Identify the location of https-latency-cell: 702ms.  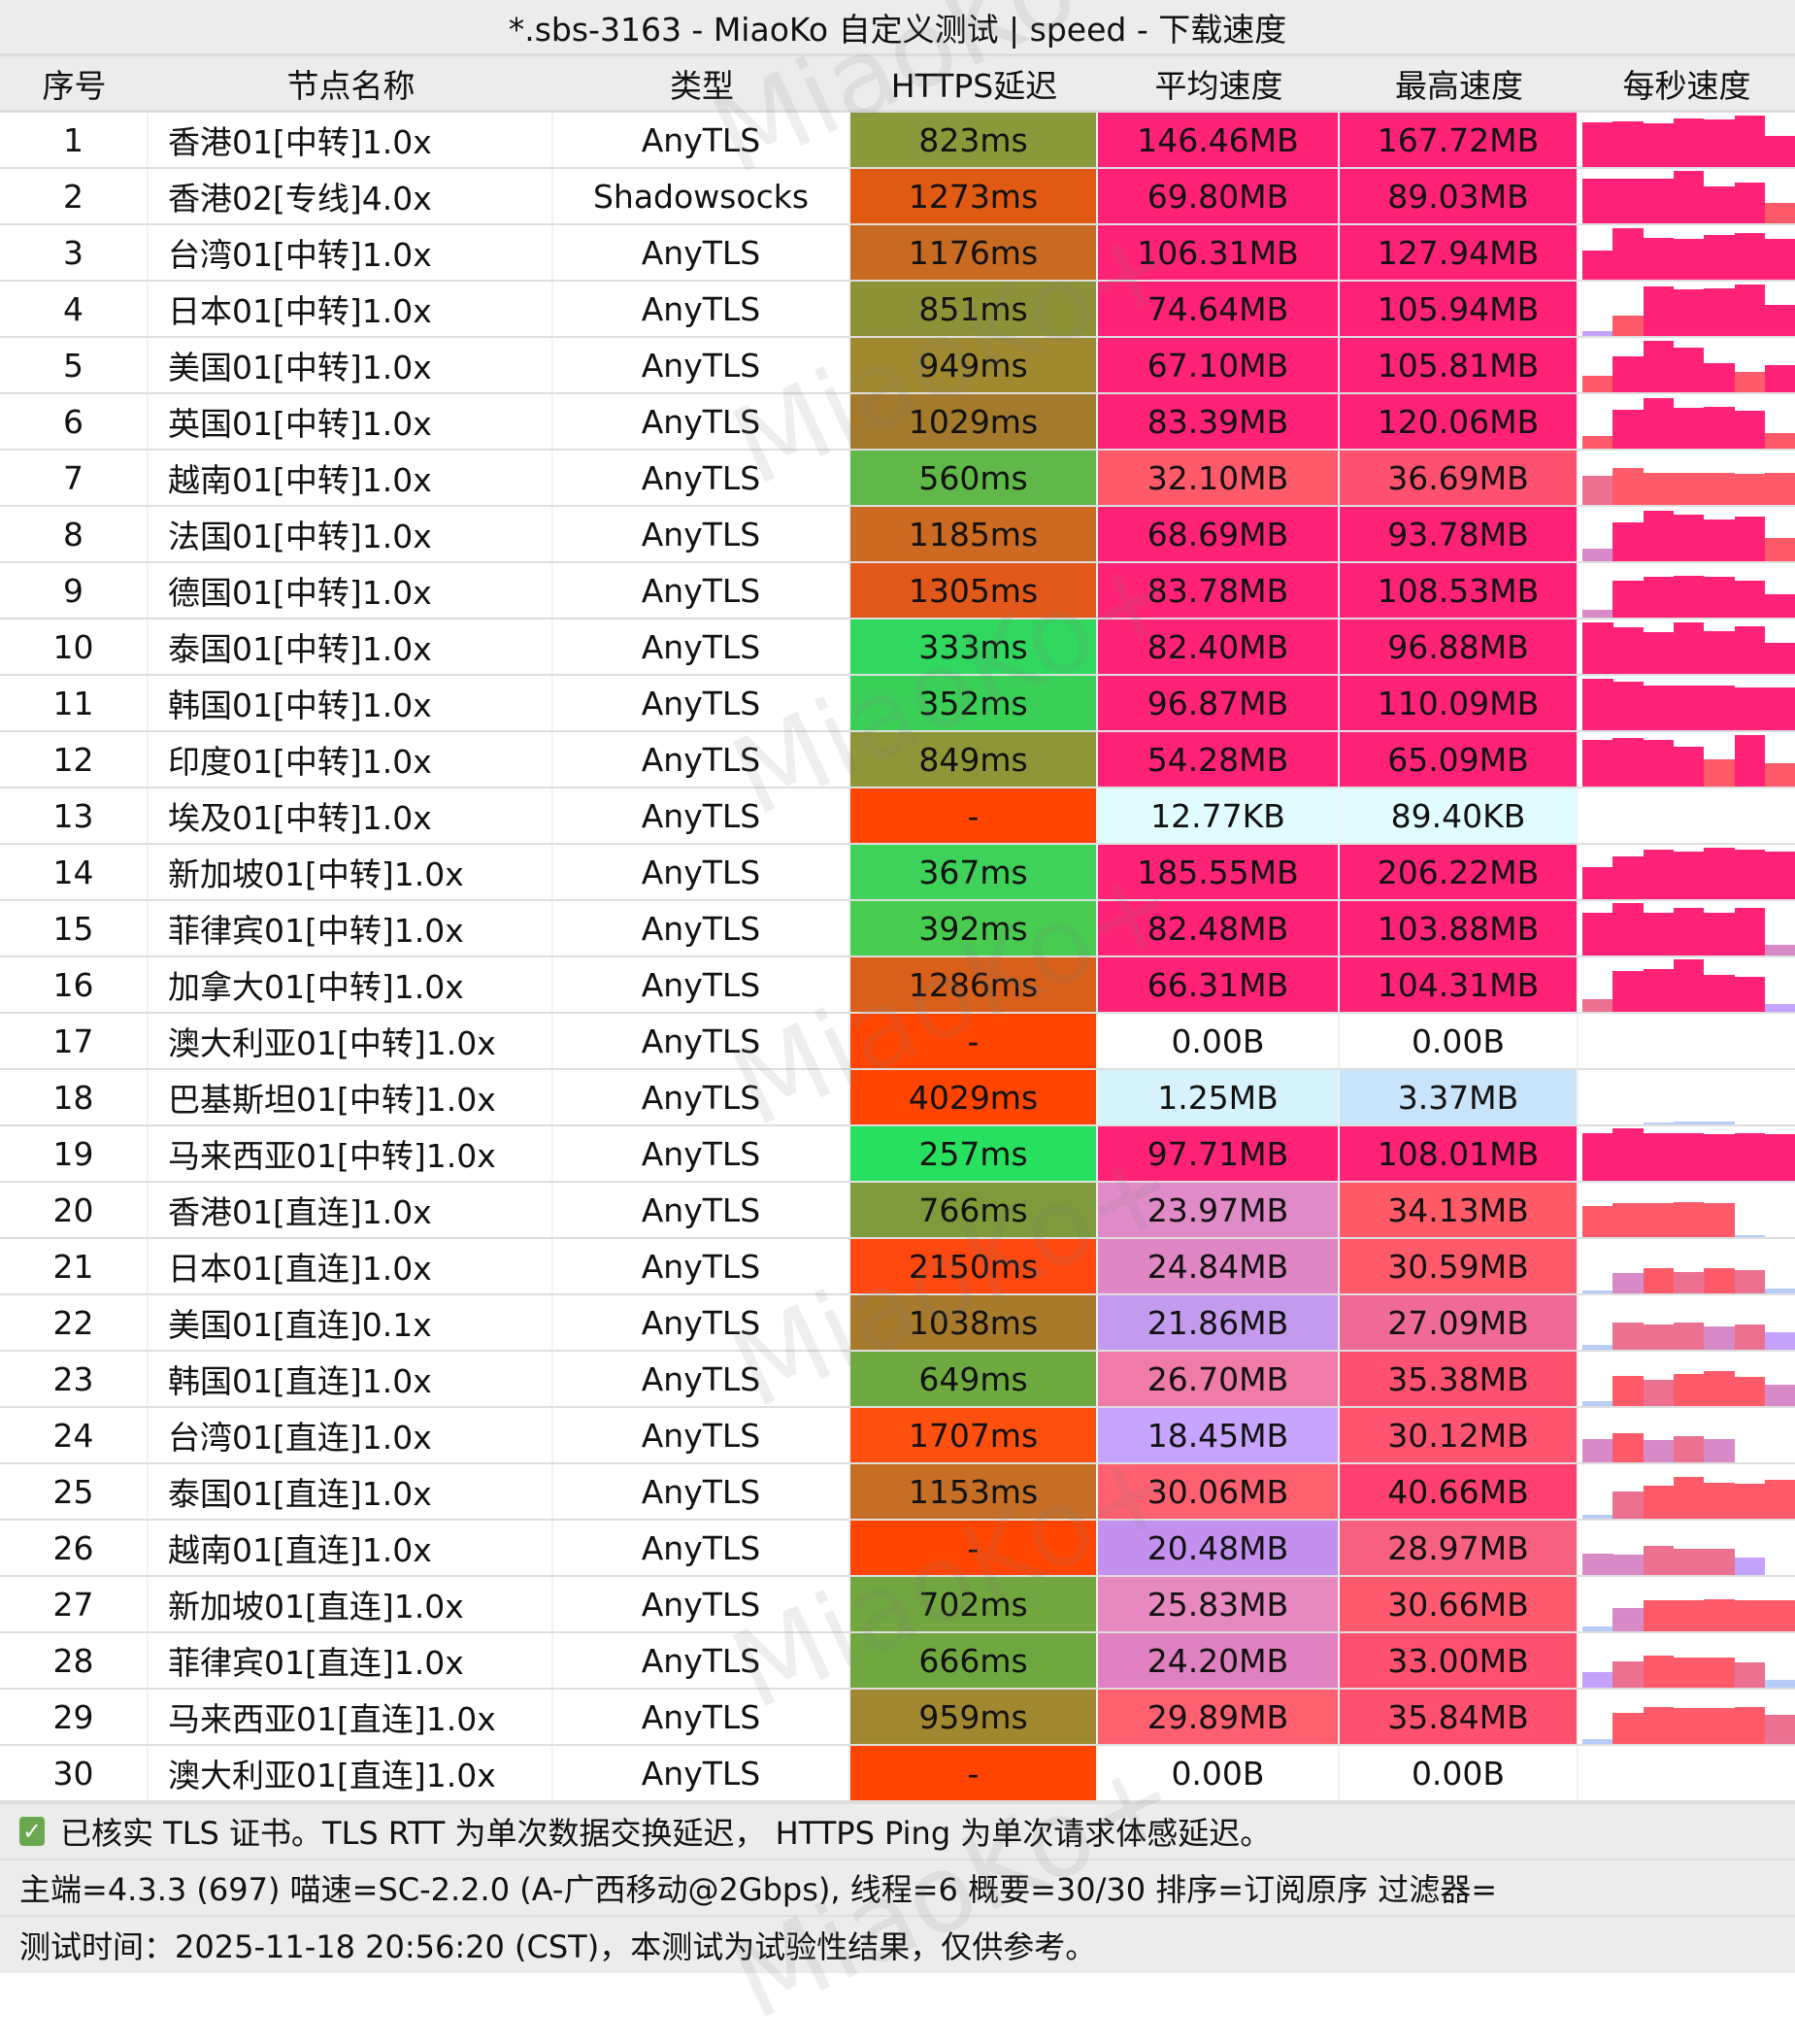
(974, 1604).